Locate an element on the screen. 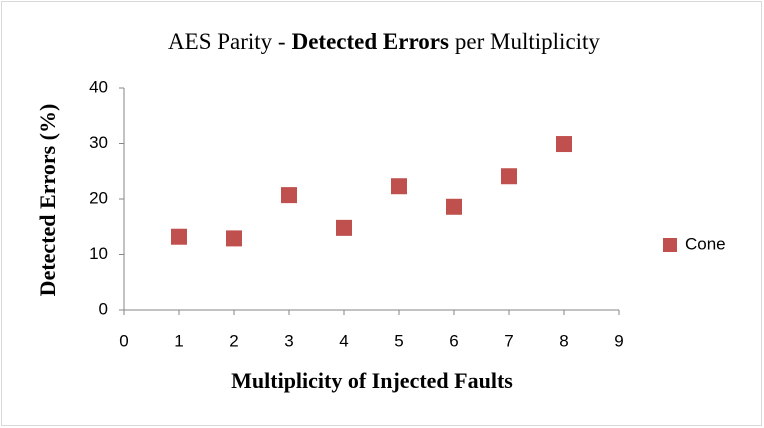 The width and height of the screenshot is (764, 428). title-part: AES Parity - is located at coordinates (227, 41).